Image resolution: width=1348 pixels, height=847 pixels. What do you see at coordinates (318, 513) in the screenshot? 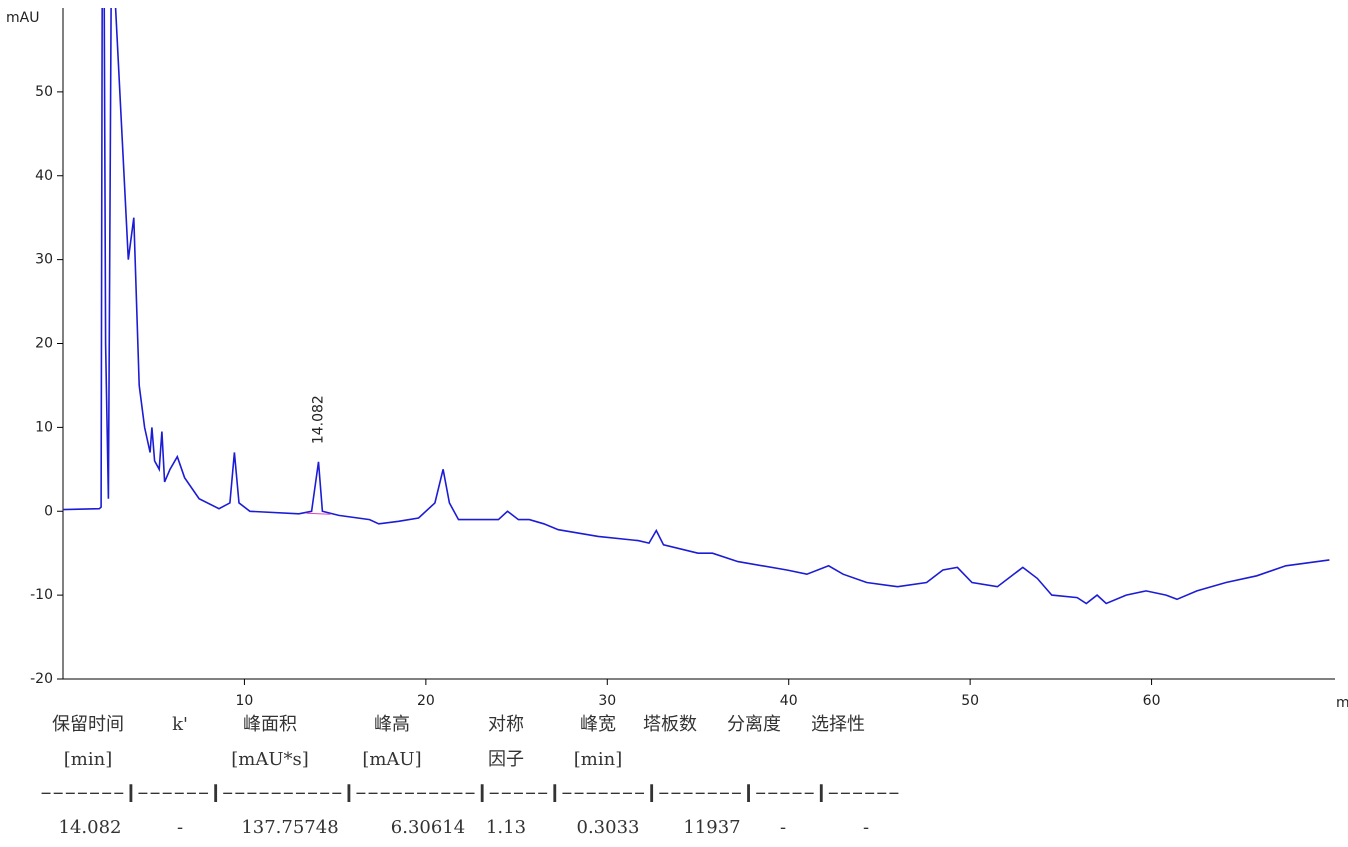
I see `peak-baseline` at bounding box center [318, 513].